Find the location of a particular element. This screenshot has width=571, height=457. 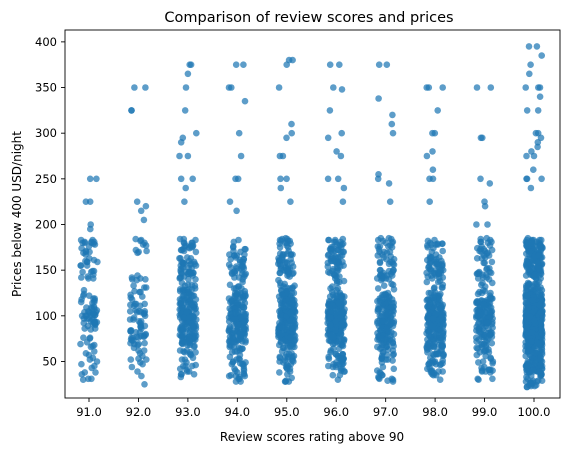

y-tick-label: 300 is located at coordinates (46, 133).